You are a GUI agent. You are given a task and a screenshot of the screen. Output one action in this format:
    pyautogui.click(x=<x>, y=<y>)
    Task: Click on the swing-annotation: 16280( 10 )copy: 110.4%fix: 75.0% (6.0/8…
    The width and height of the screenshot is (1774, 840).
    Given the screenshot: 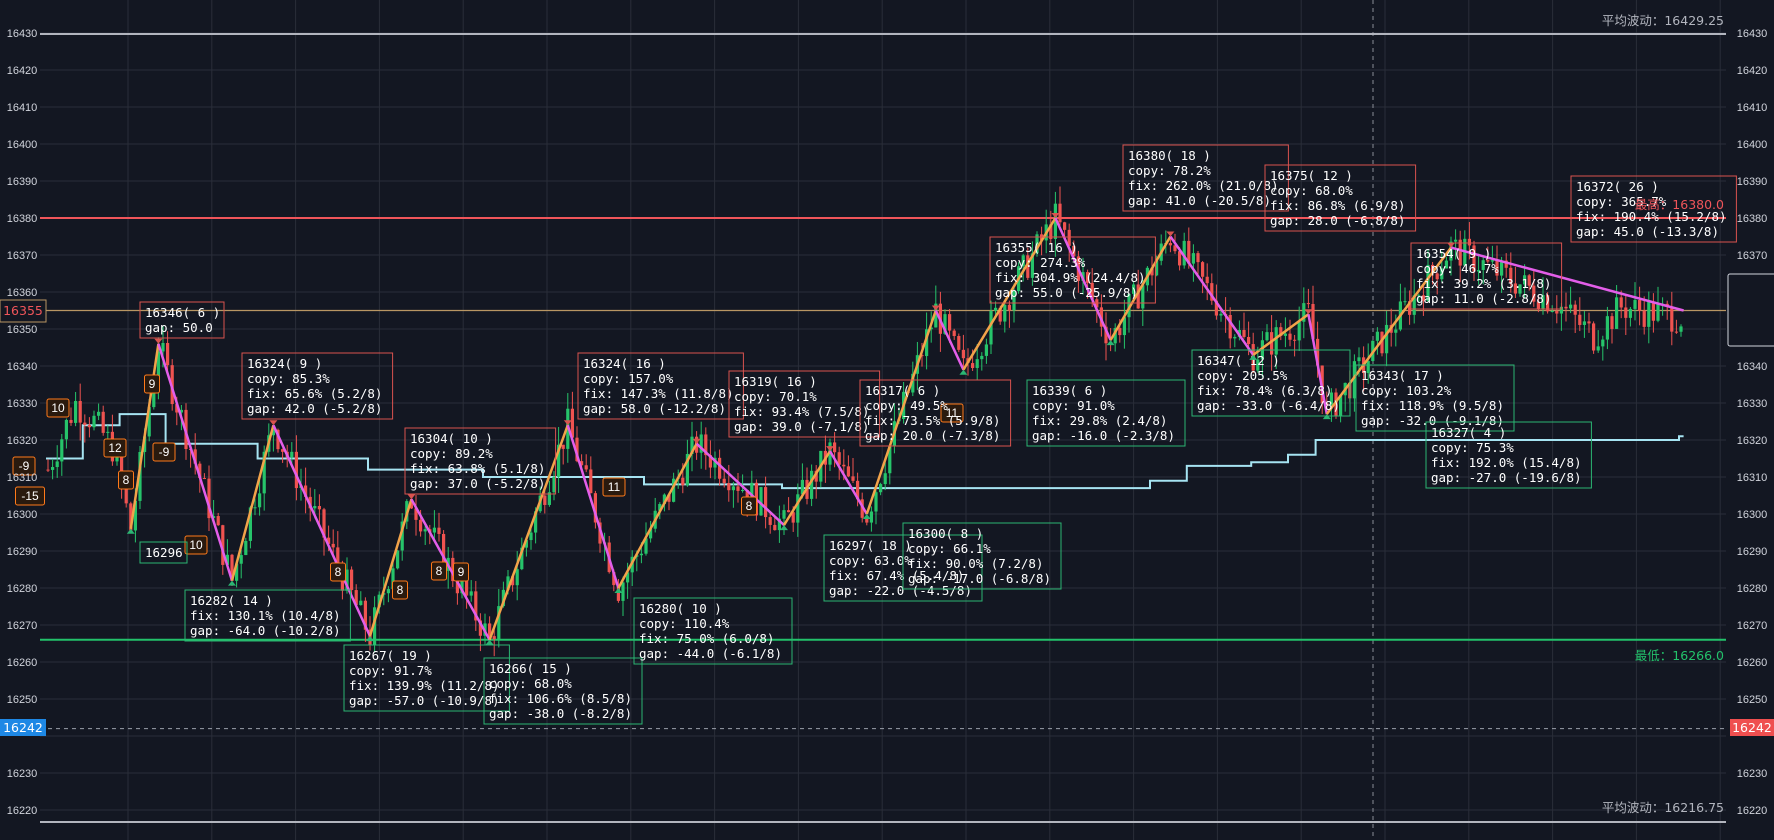 What is the action you would take?
    pyautogui.click(x=703, y=626)
    